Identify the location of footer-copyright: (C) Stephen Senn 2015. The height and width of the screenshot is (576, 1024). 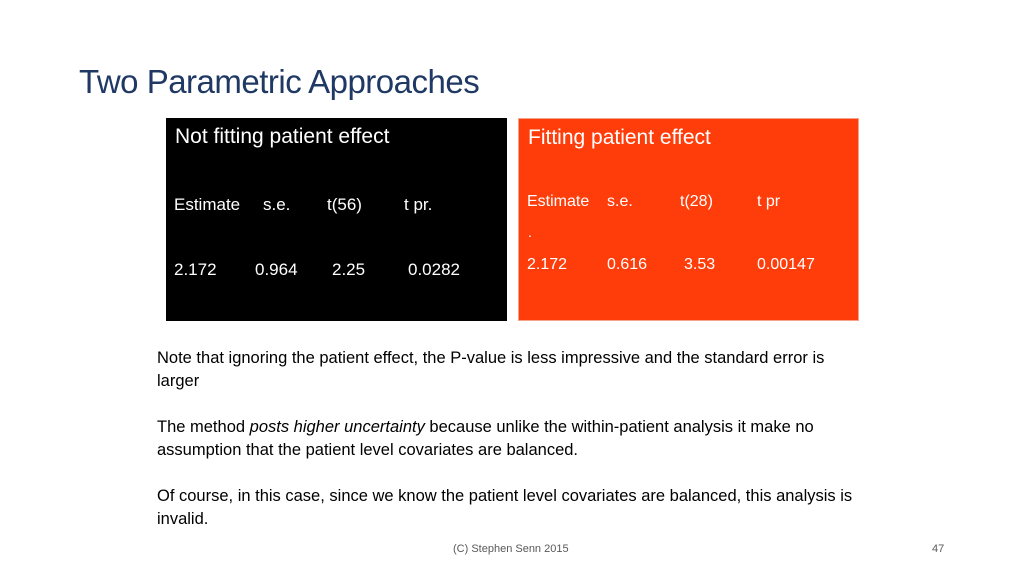
(511, 549).